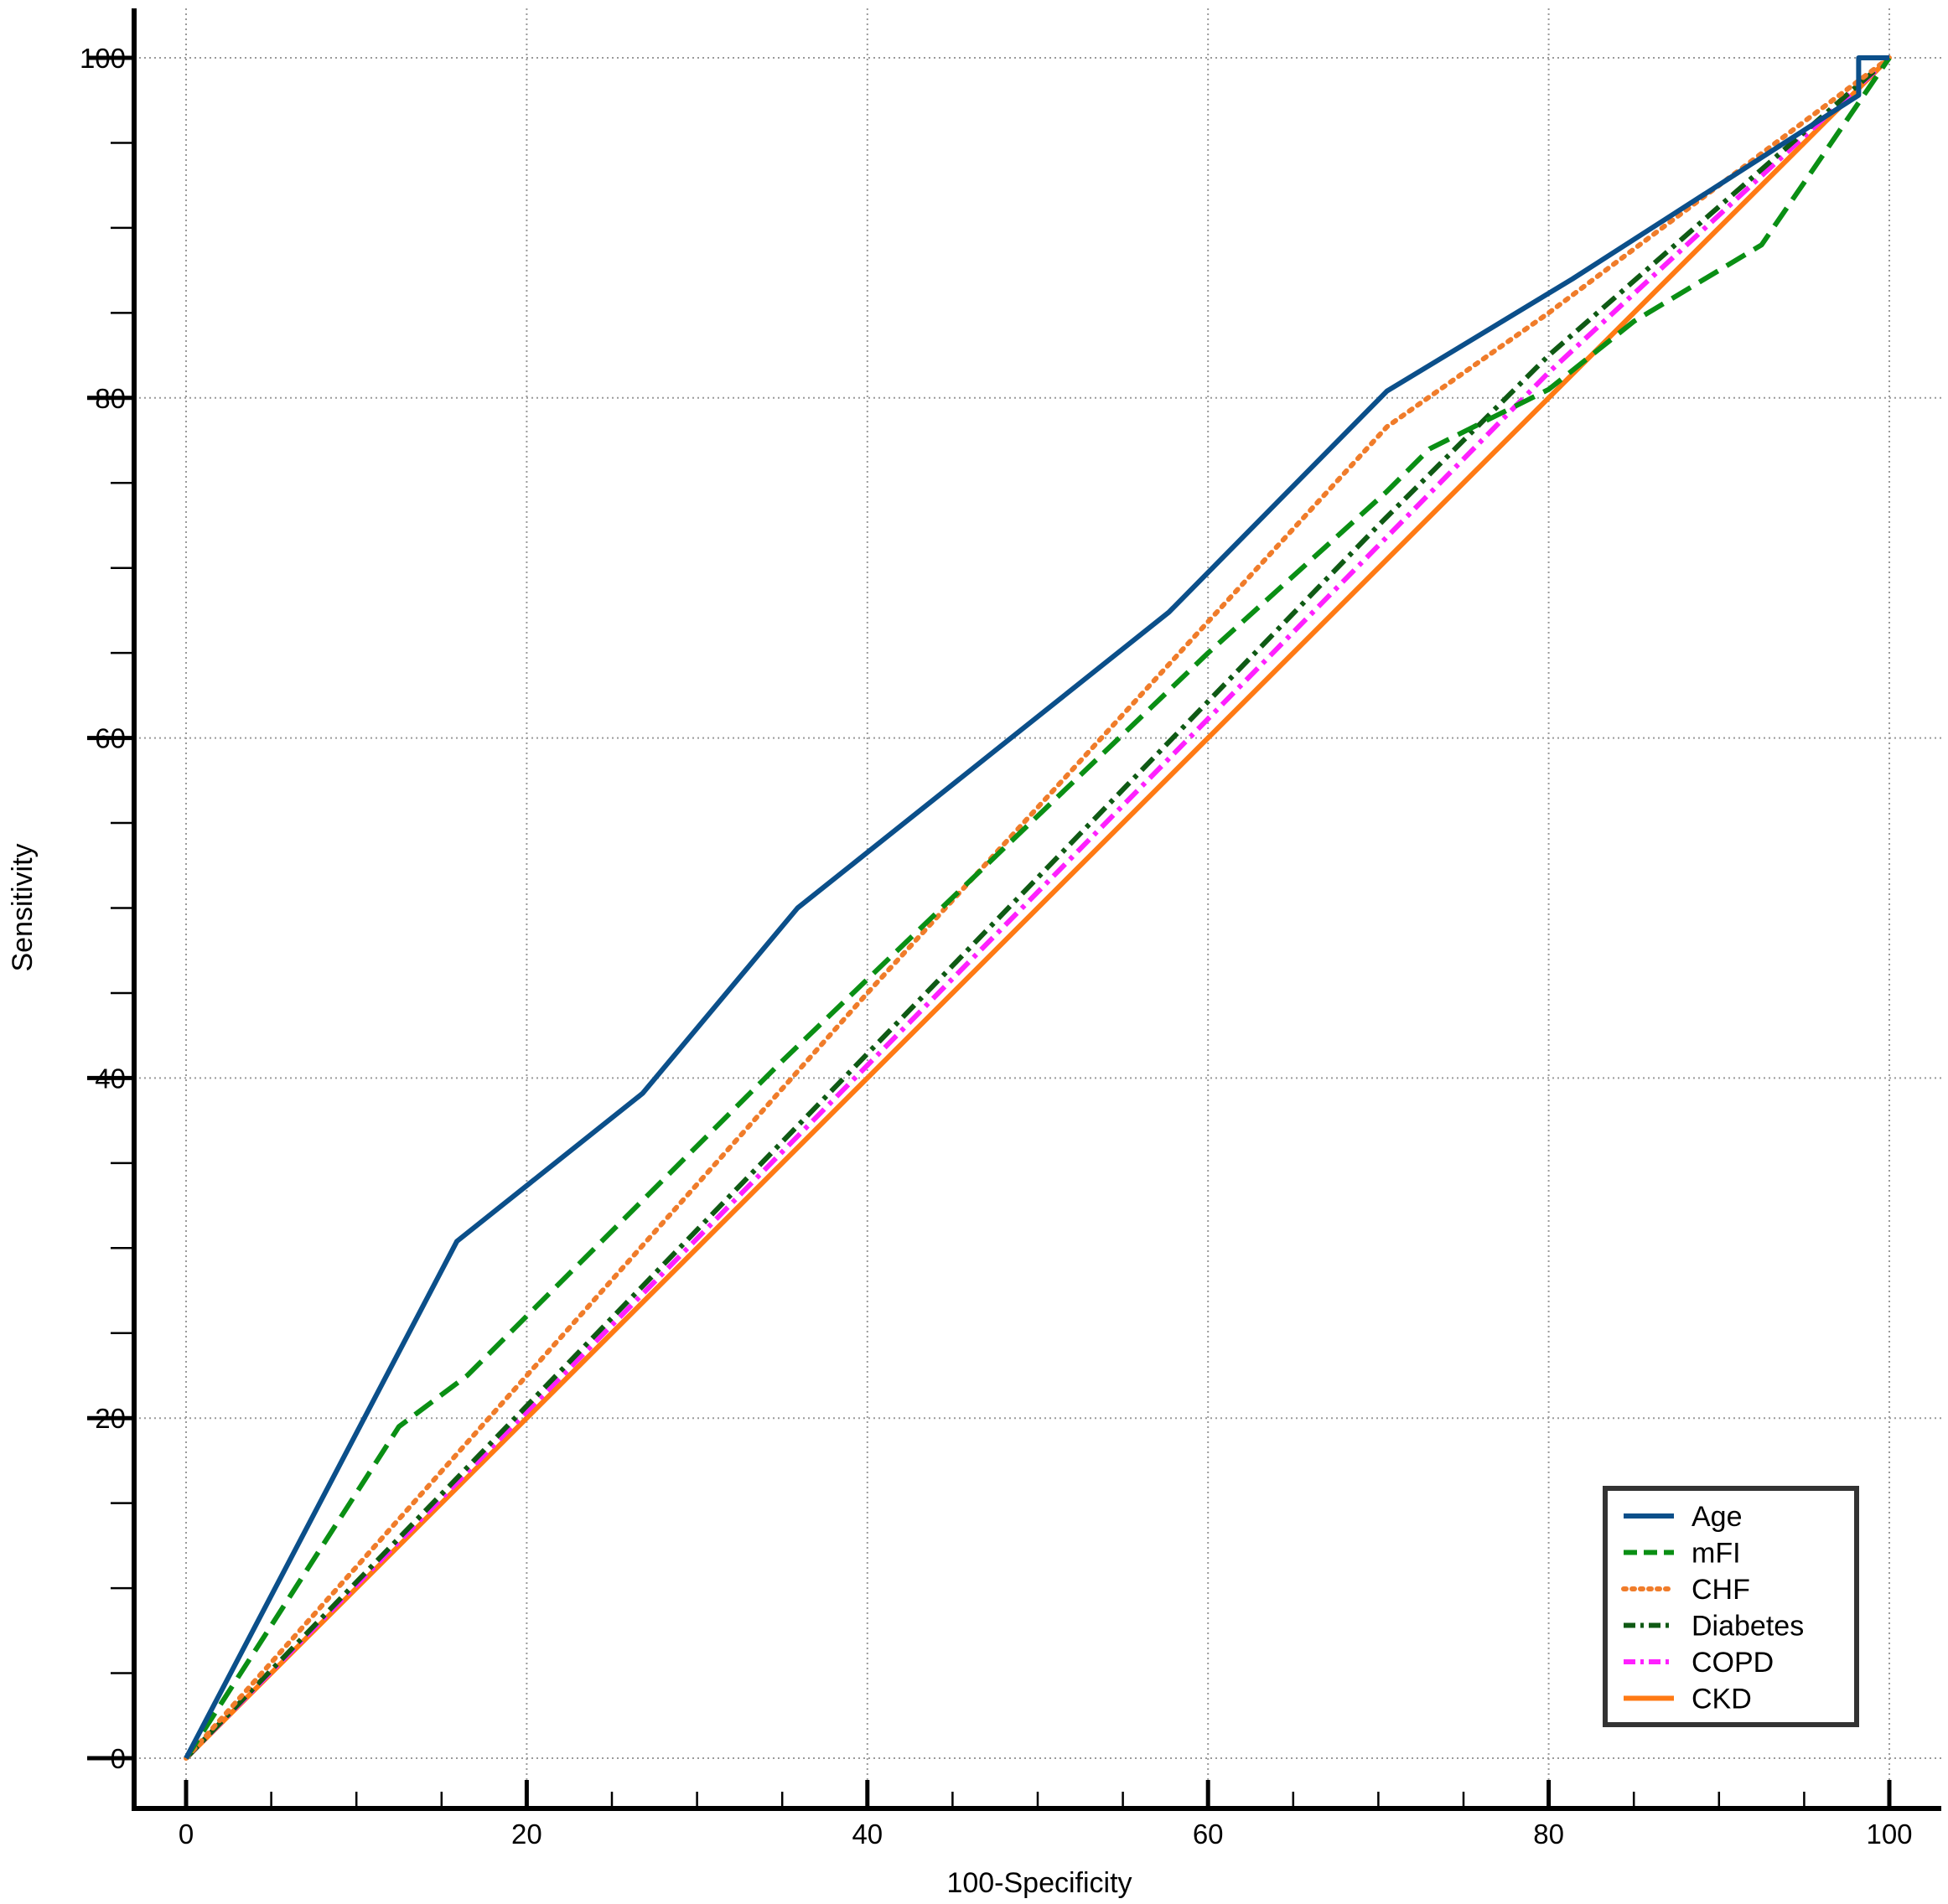  I want to click on y-tick-label: 20, so click(110, 1418).